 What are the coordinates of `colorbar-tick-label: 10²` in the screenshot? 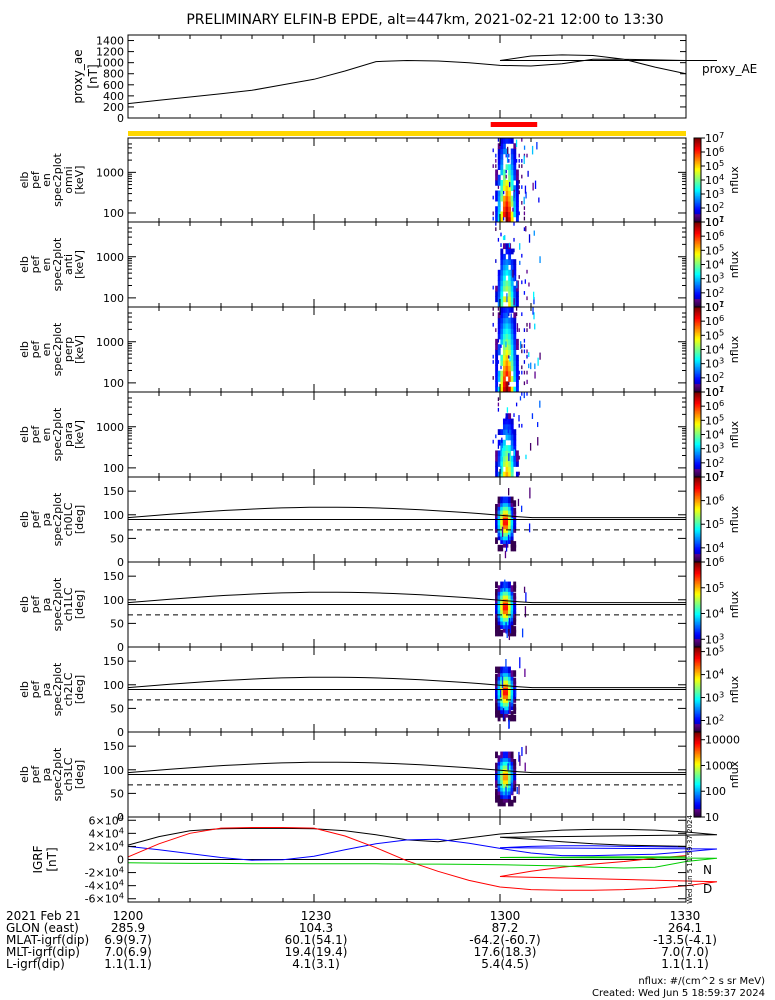 It's located at (714, 377).